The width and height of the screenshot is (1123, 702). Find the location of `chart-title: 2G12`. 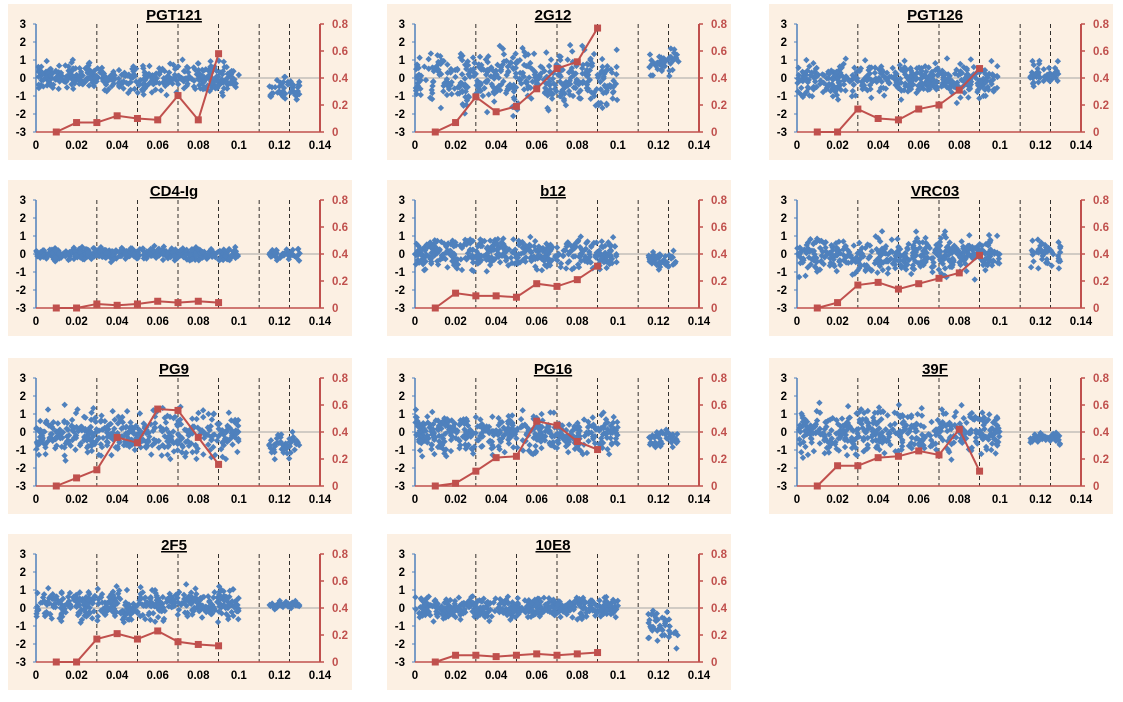

chart-title: 2G12 is located at coordinates (553, 15).